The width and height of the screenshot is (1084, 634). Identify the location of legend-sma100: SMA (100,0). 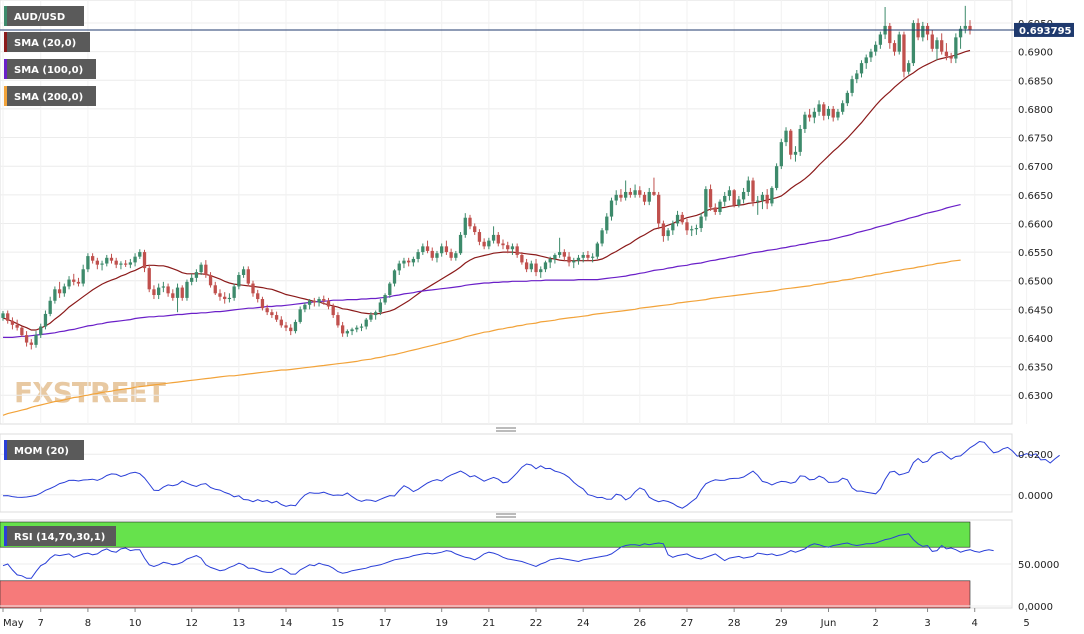
(50, 69).